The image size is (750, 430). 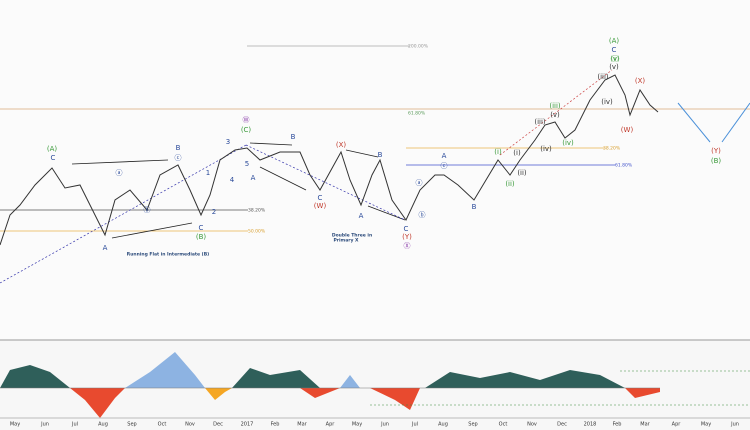 I want to click on fib-label: 200.00%, so click(x=418, y=47).